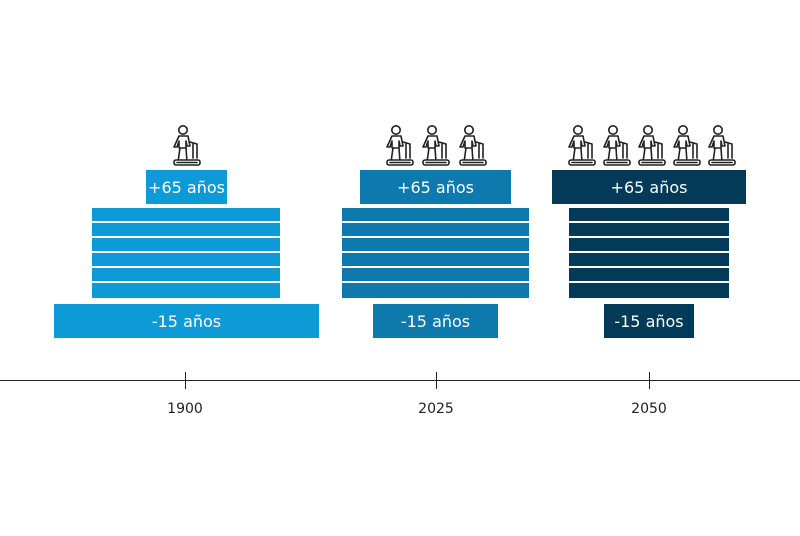 This screenshot has height=536, width=800. What do you see at coordinates (185, 409) in the screenshot?
I see `year-label: 1900` at bounding box center [185, 409].